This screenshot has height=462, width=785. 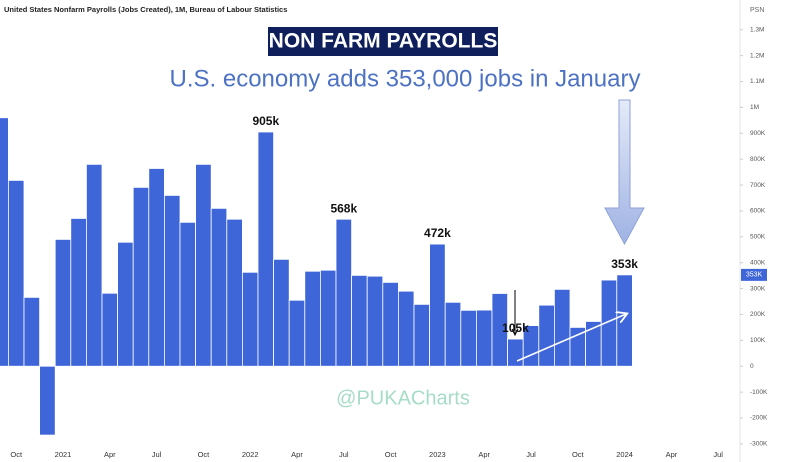 What do you see at coordinates (250, 454) in the screenshot?
I see `x-tick-label: 2022` at bounding box center [250, 454].